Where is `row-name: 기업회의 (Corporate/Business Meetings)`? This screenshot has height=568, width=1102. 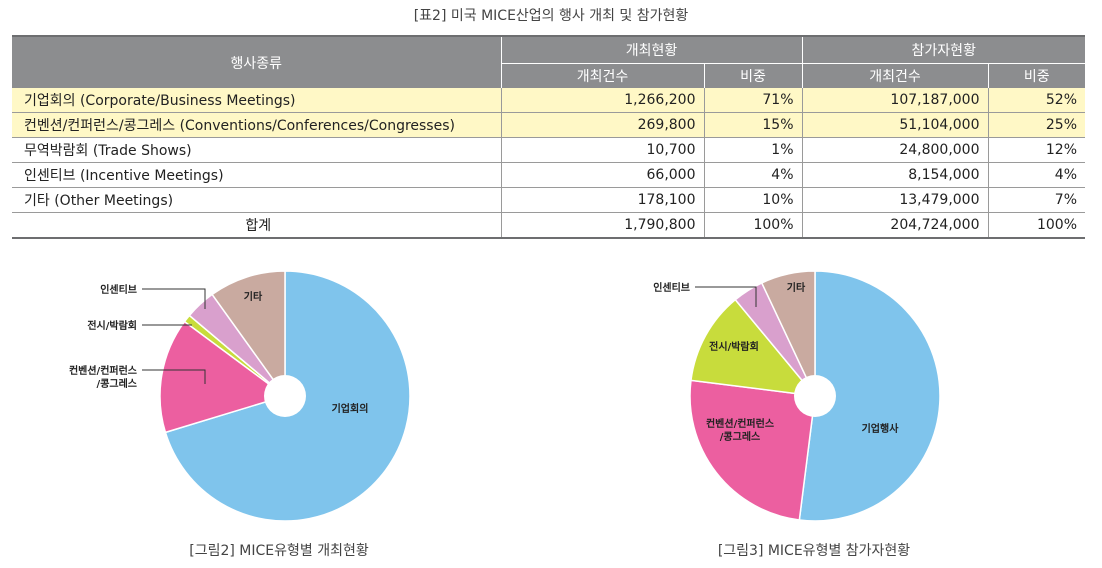
row-name: 기업회의 (Corporate/Business Meetings) is located at coordinates (256, 100).